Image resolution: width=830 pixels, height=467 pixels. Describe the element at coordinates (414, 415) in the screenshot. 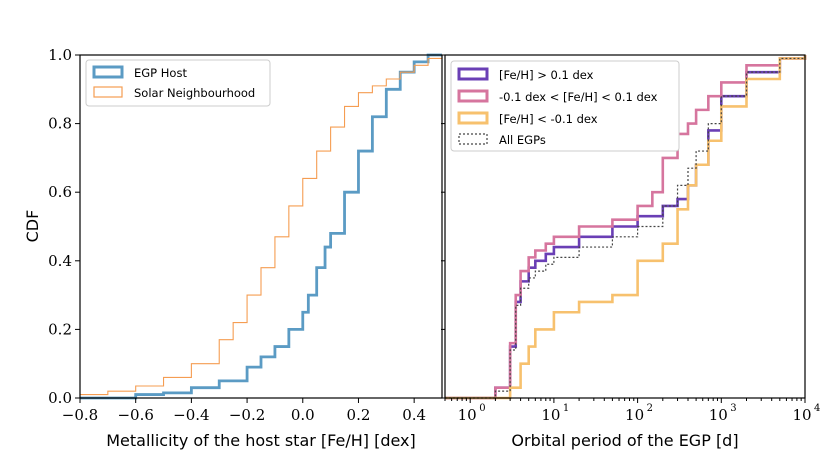

I see `left-x-tick-label: 0.4` at that location.